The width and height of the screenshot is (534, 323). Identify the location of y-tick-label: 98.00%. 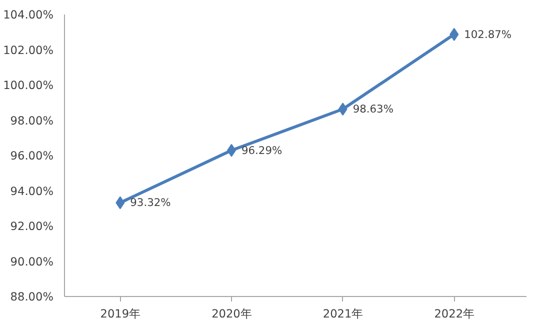
(32, 120).